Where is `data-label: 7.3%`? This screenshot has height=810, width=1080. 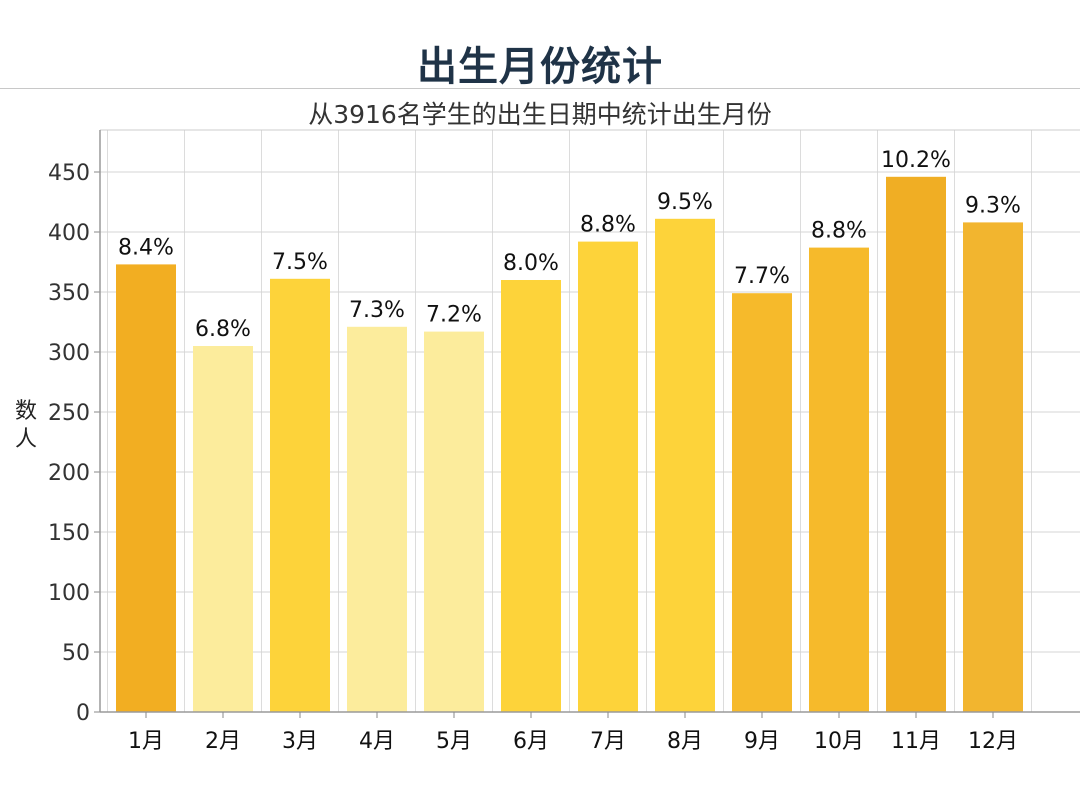
data-label: 7.3% is located at coordinates (377, 310).